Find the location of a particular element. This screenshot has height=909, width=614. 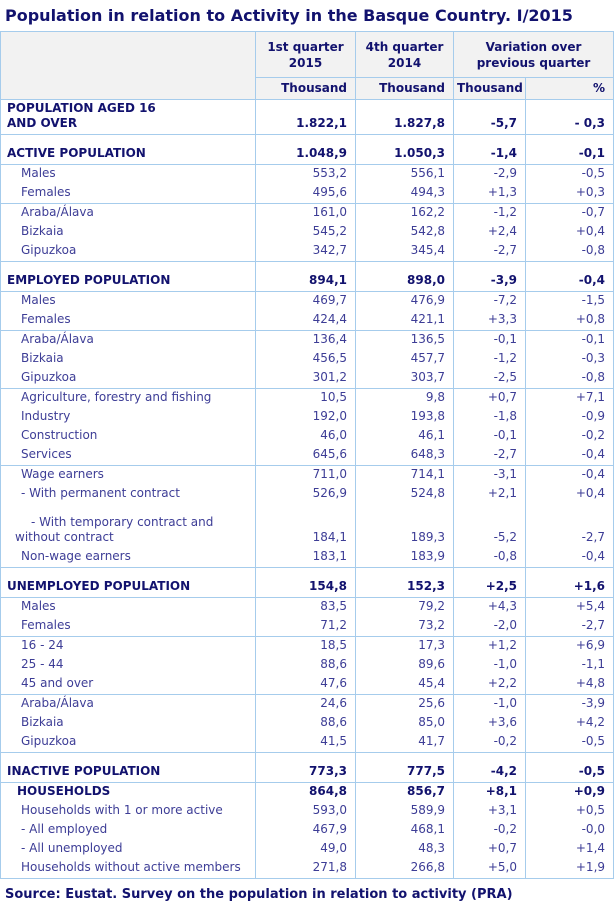

value-cell: 183,9 is located at coordinates (404, 558).